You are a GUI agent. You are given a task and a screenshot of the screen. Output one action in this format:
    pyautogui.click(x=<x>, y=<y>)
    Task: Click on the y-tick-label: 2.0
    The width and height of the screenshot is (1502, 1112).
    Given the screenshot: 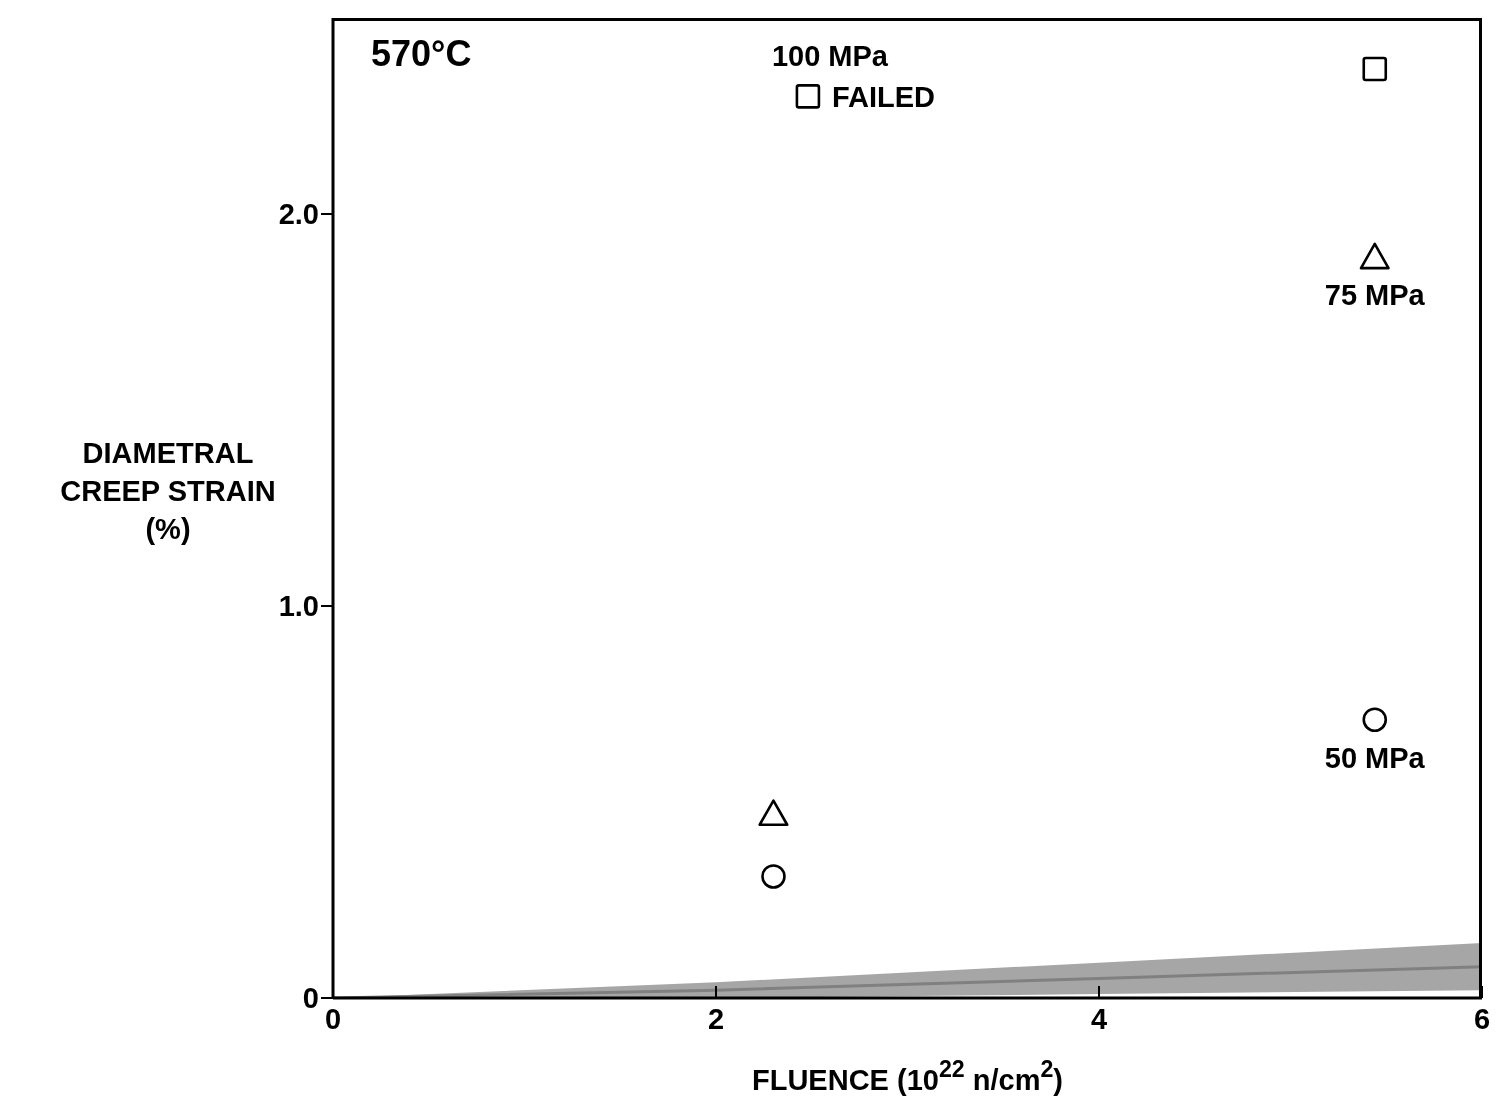 What is the action you would take?
    pyautogui.click(x=298, y=214)
    